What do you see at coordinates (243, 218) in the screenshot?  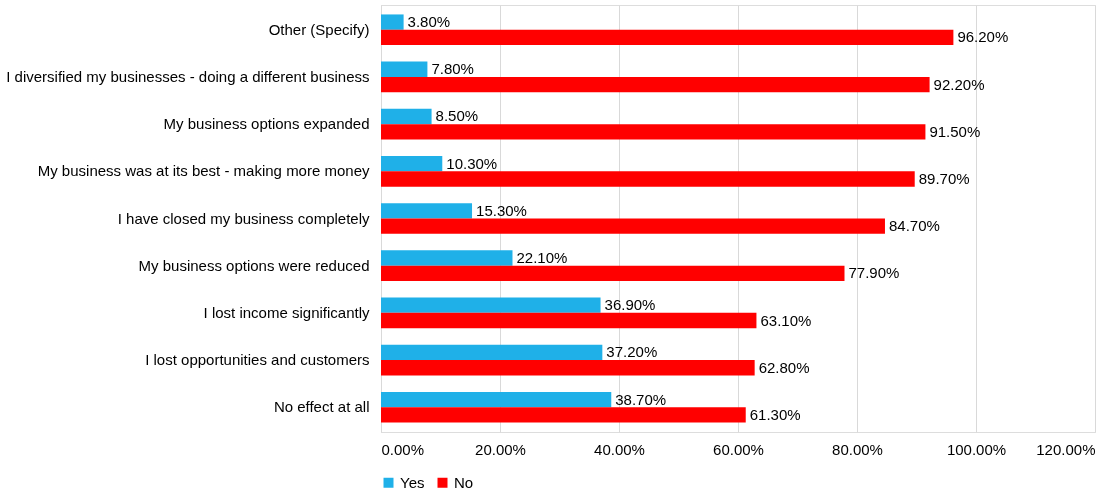 I see `y-tick-label: I have closed my business completely` at bounding box center [243, 218].